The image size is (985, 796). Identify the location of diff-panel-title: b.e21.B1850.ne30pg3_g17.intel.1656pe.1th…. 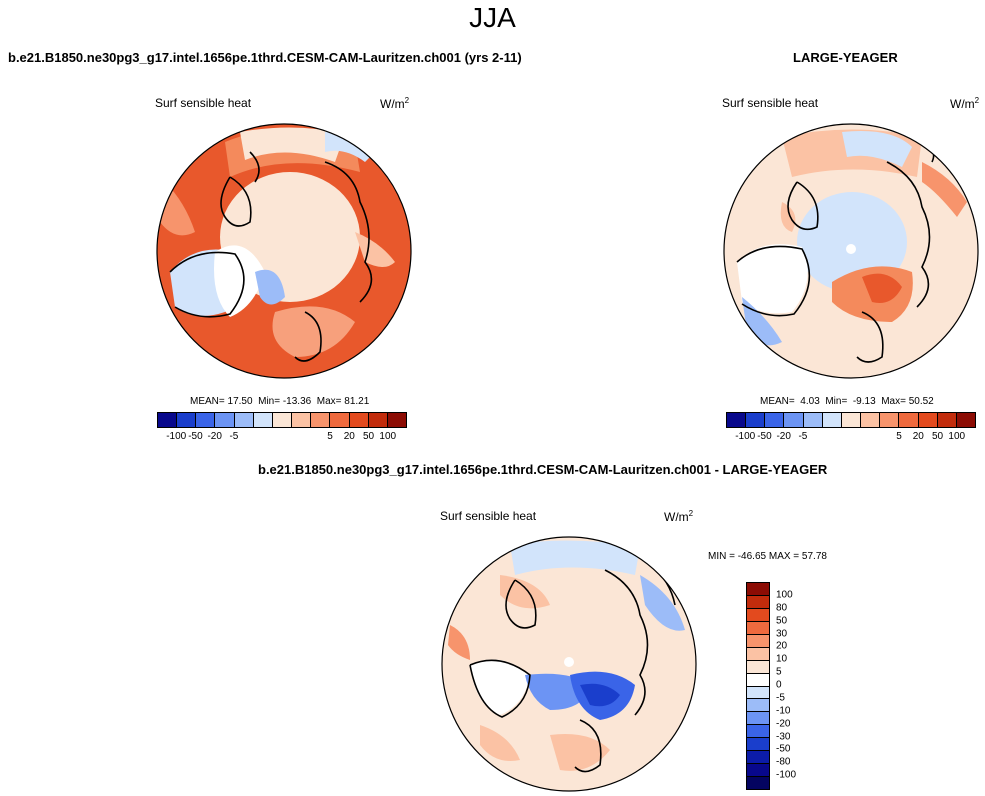
(543, 469).